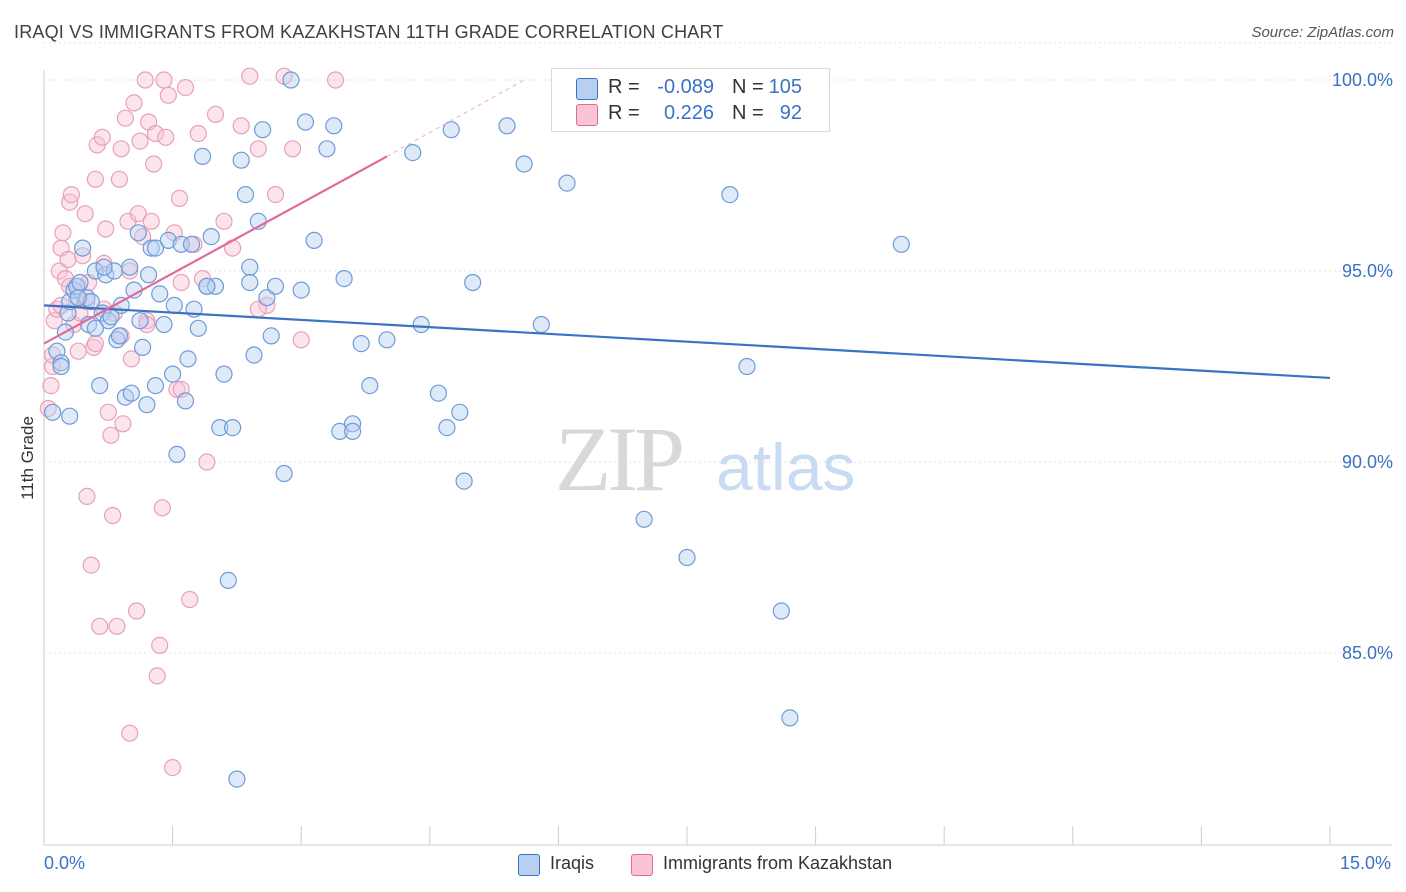 This screenshot has width=1406, height=892. Describe the element at coordinates (685, 87) in the screenshot. I see `legend-r-value: -0.089` at that location.